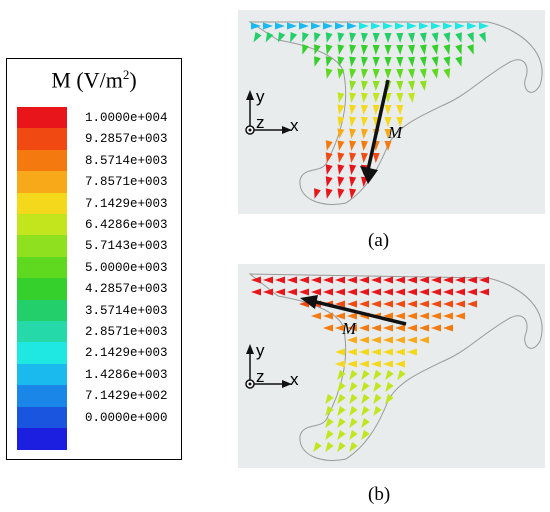  I want to click on vector-label-a: M, so click(395, 132).